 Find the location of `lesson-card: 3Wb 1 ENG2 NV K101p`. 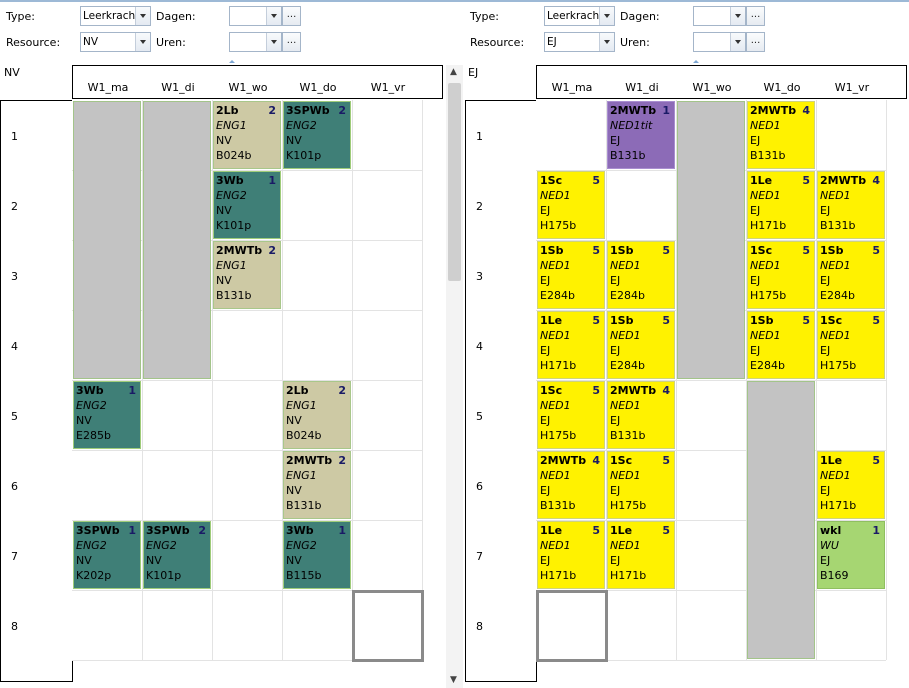

lesson-card: 3Wb 1 ENG2 NV K101p is located at coordinates (247, 205).